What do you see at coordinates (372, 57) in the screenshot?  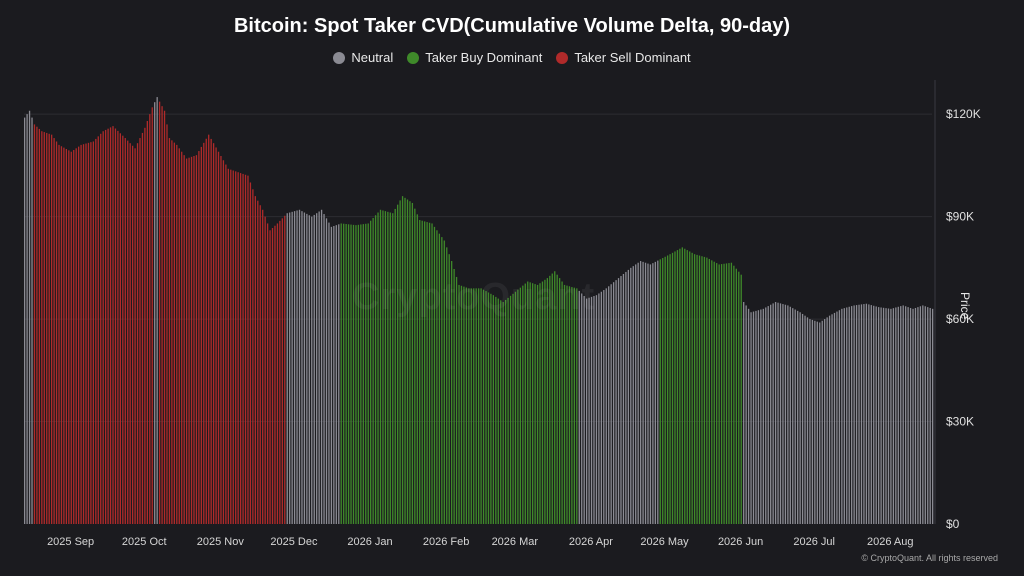 I see `legend-label-neutral: Neutral` at bounding box center [372, 57].